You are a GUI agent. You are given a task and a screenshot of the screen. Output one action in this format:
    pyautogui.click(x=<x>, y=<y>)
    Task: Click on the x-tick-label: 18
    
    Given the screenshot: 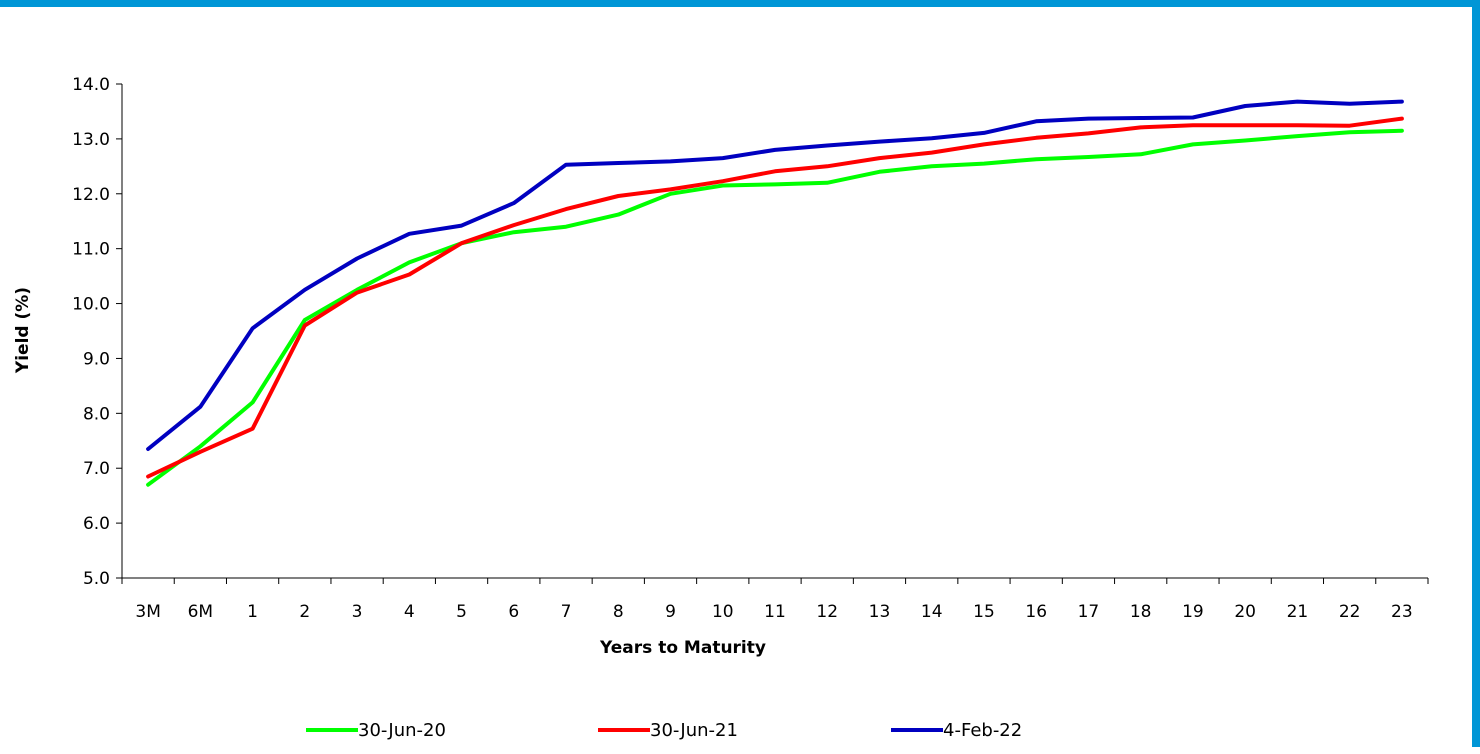 What is the action you would take?
    pyautogui.click(x=1141, y=612)
    